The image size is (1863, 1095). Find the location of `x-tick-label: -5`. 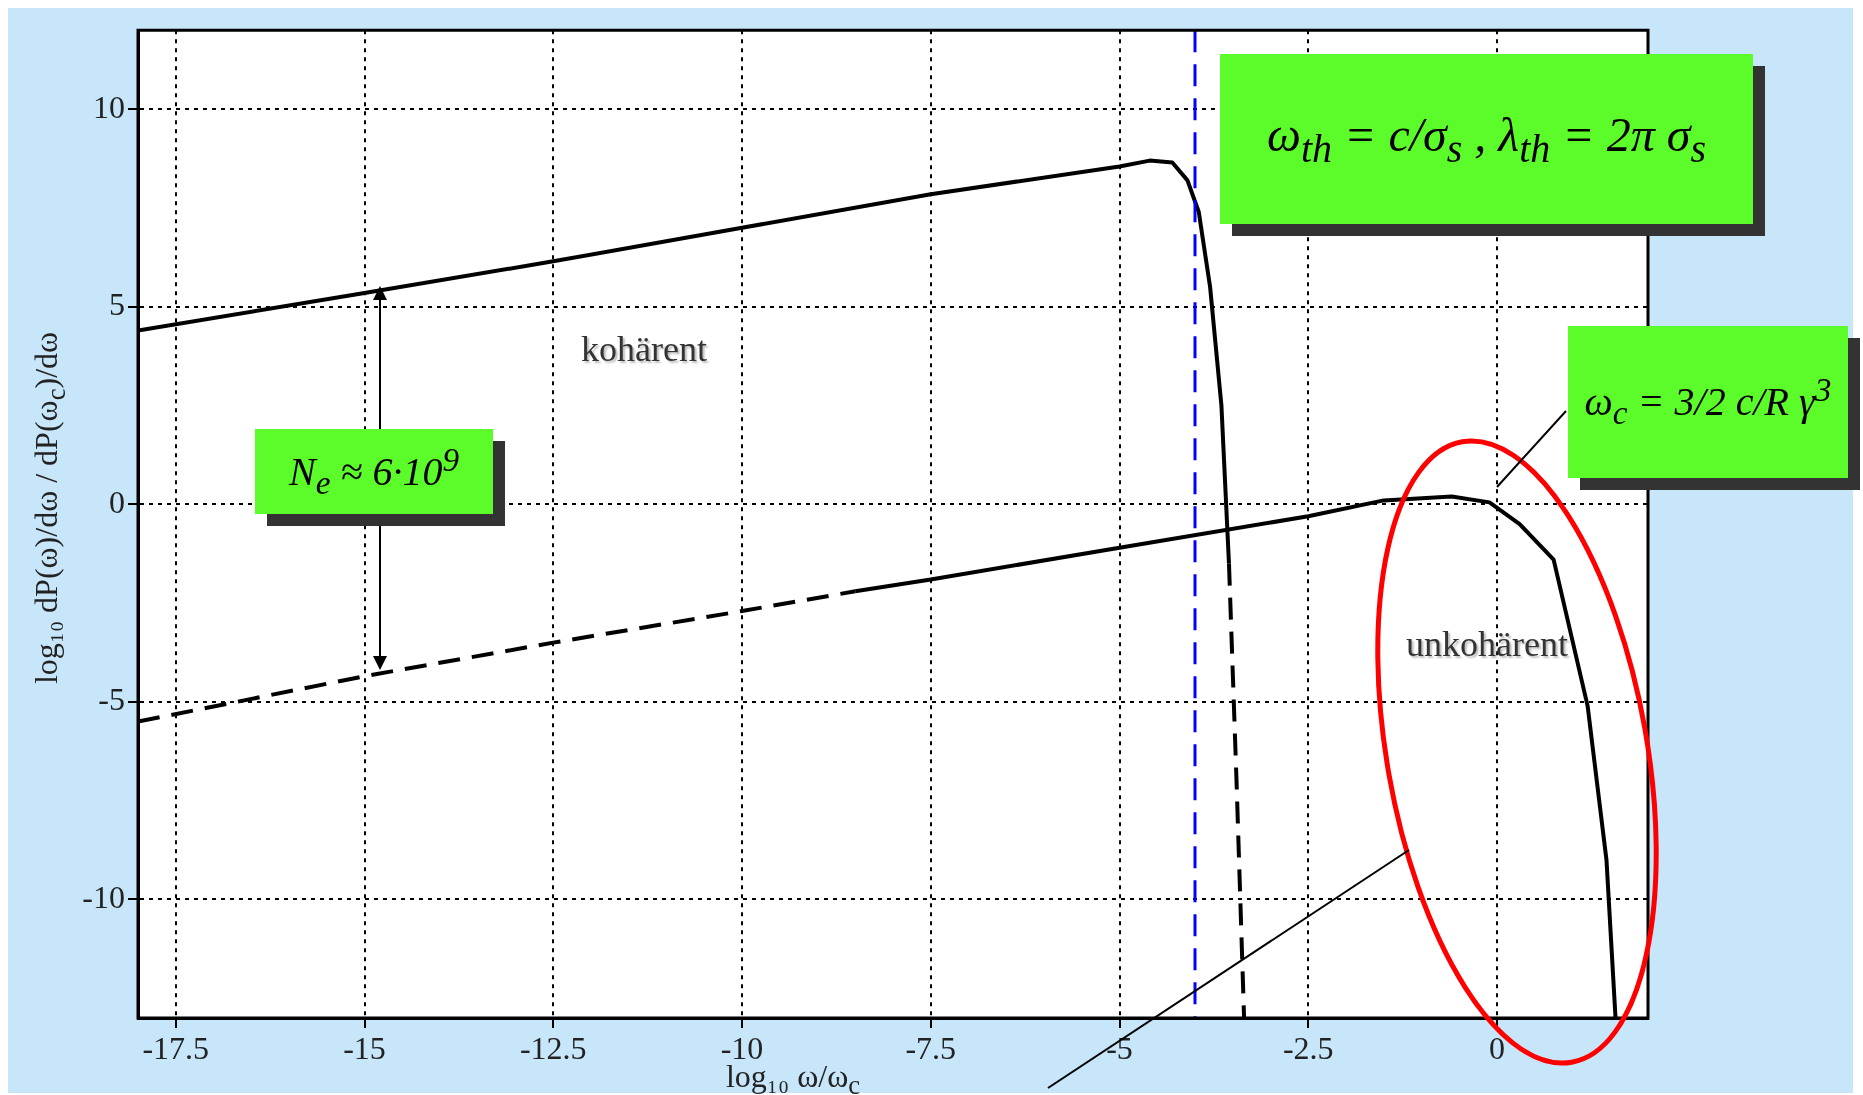

x-tick-label: -5 is located at coordinates (1119, 1047).